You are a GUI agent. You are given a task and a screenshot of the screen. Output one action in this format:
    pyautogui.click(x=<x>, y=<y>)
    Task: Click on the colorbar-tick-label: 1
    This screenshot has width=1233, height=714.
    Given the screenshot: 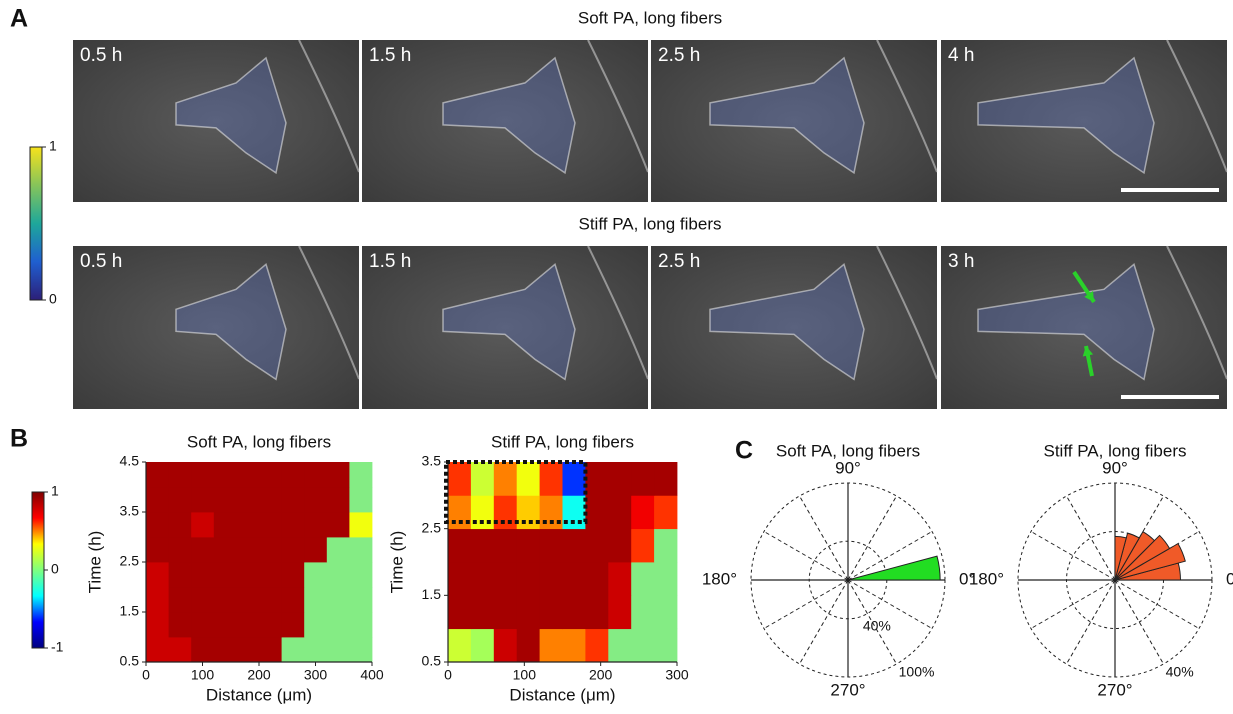 What is the action you would take?
    pyautogui.click(x=53, y=146)
    